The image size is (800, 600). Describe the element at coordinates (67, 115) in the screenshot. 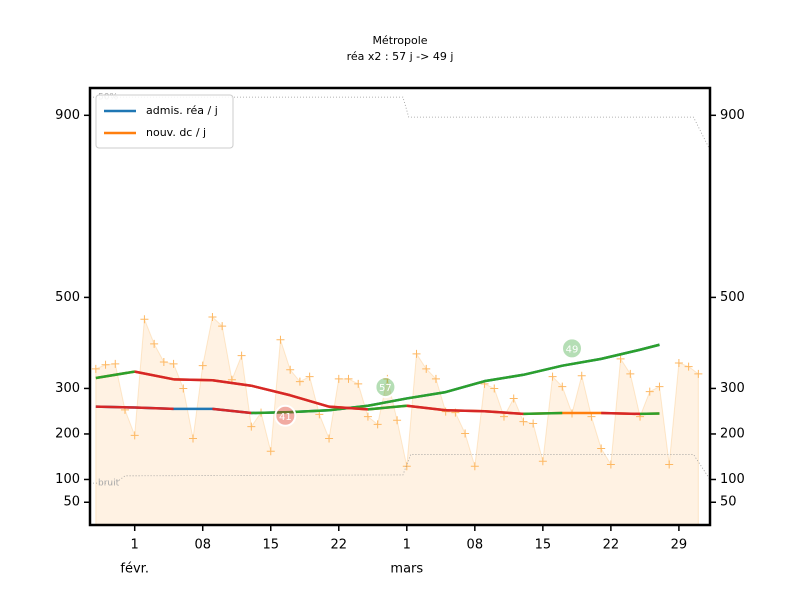

I see `y-tick-label: 900` at that location.